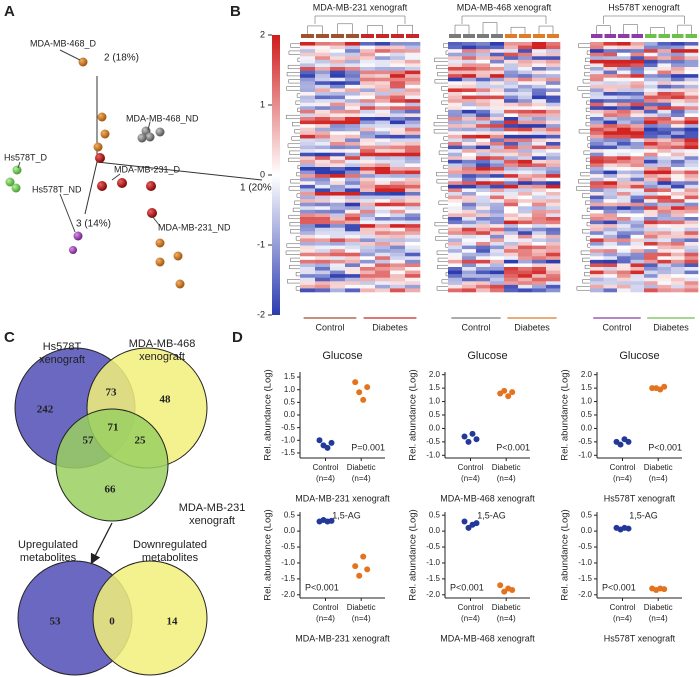 The height and width of the screenshot is (677, 700). What do you see at coordinates (101, 543) in the screenshot?
I see `arrow` at bounding box center [101, 543].